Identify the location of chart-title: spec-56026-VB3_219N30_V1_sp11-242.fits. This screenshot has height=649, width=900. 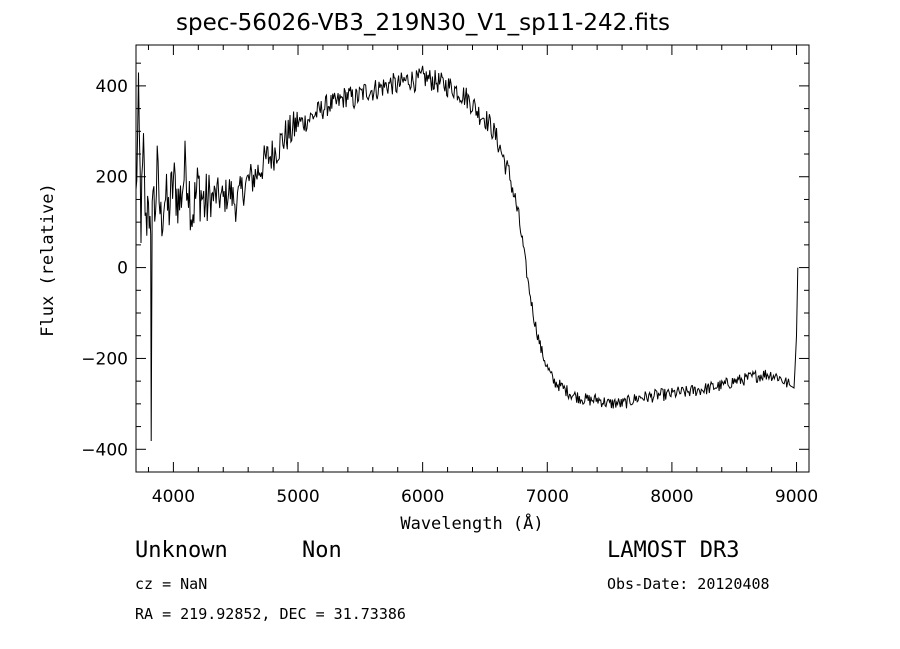
(423, 23).